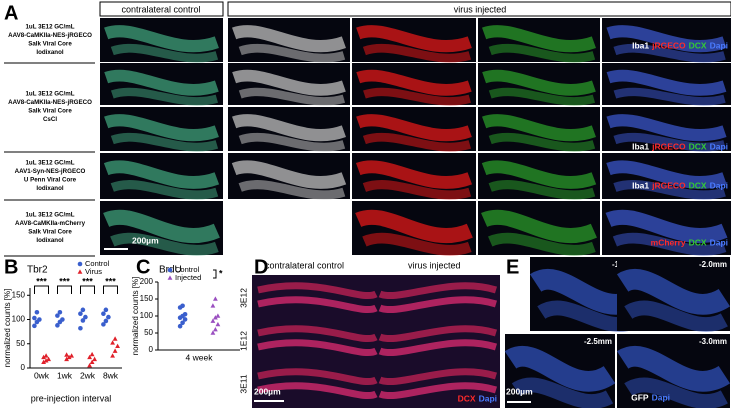 The height and width of the screenshot is (413, 731). Describe the element at coordinates (161, 9) in the screenshot. I see `header-box` at that location.